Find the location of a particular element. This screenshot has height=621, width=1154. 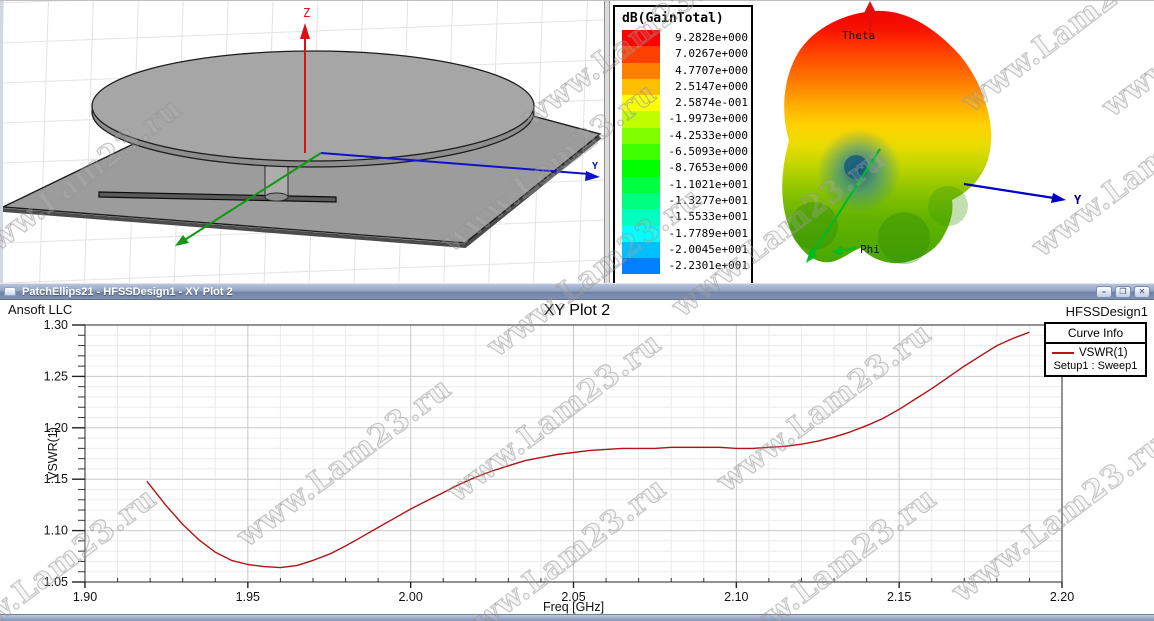

theta-arrowhead is located at coordinates (870, 7).